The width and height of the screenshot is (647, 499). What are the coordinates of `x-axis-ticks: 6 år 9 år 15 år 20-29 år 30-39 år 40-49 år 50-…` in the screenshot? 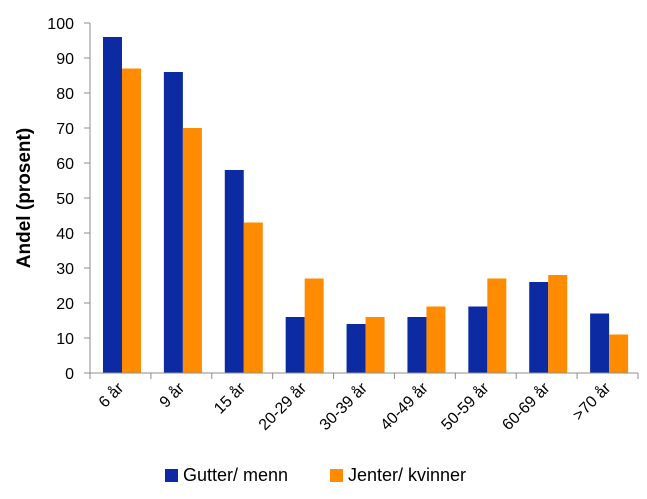 It's located at (364, 403).